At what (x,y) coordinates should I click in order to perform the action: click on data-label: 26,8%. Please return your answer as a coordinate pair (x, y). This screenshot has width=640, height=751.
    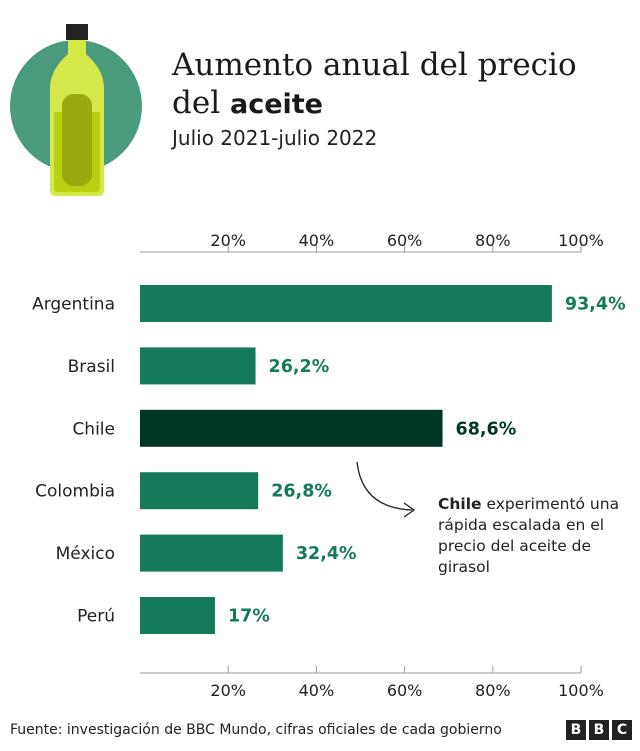
    Looking at the image, I should click on (301, 492).